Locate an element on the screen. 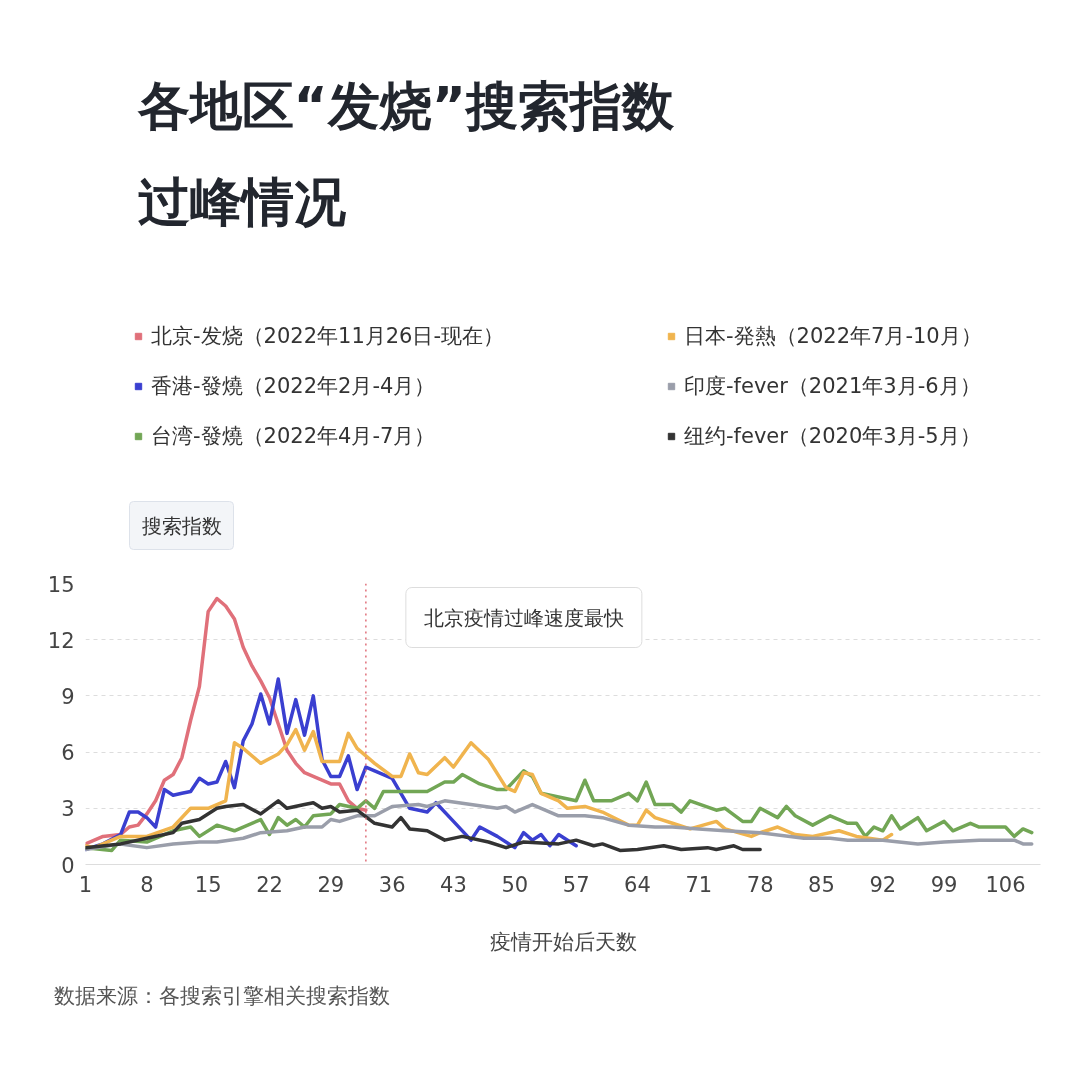  x-tick-label: 78 is located at coordinates (760, 884).